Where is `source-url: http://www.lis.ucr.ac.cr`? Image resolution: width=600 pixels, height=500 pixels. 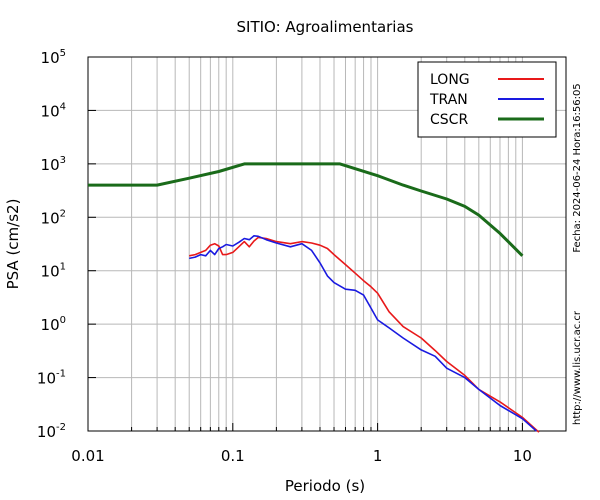
source-url: http://www.lis.ucr.ac.cr is located at coordinates (577, 367).